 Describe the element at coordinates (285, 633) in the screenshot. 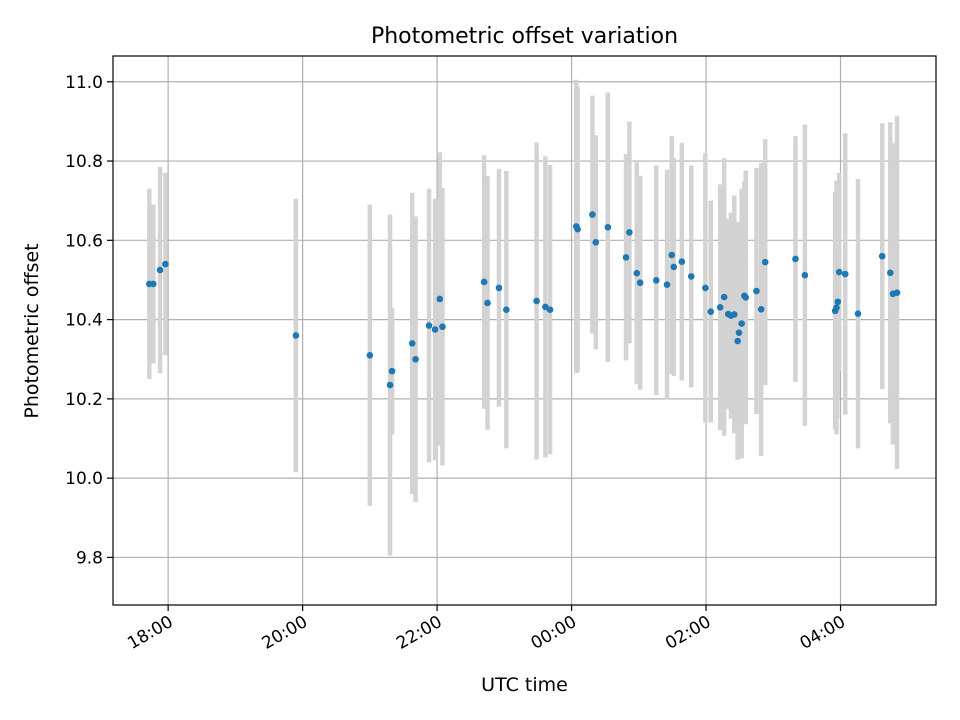

I see `x-tick-label: 20:00` at that location.